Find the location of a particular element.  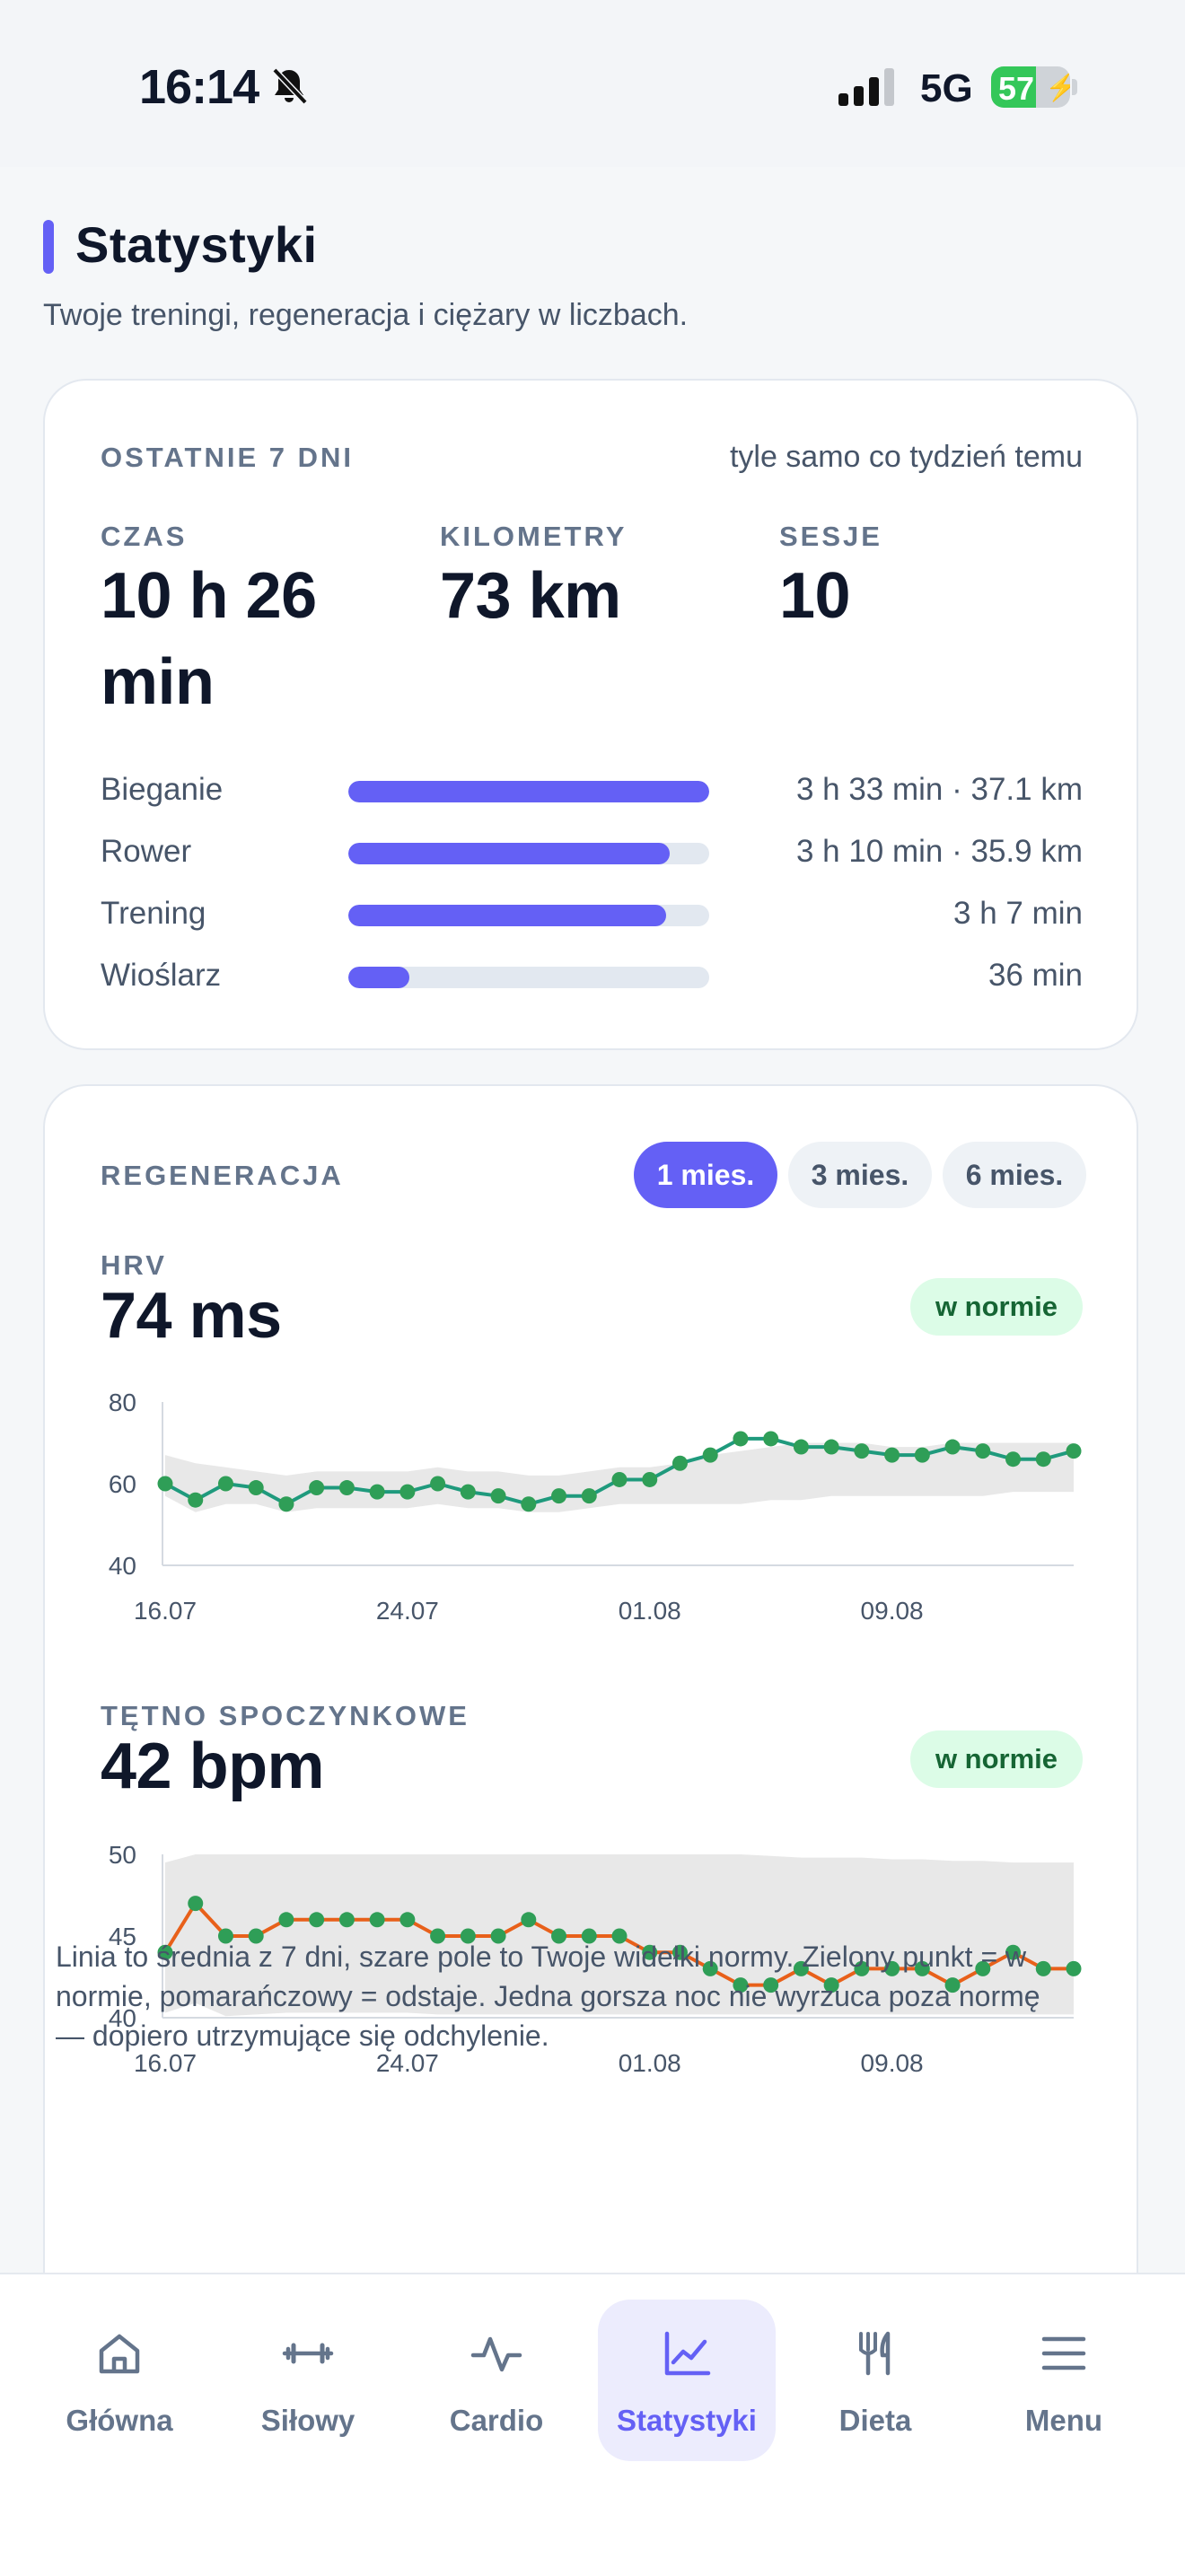

bottom-navigation: Główna Siłowy Cardio Statystyki is located at coordinates (592, 2424).